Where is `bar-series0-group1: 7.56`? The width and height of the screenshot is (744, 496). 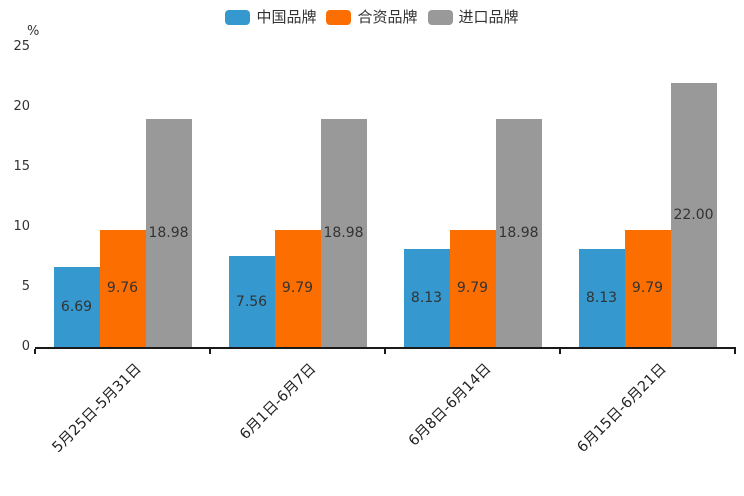 bar-series0-group1: 7.56 is located at coordinates (251, 301).